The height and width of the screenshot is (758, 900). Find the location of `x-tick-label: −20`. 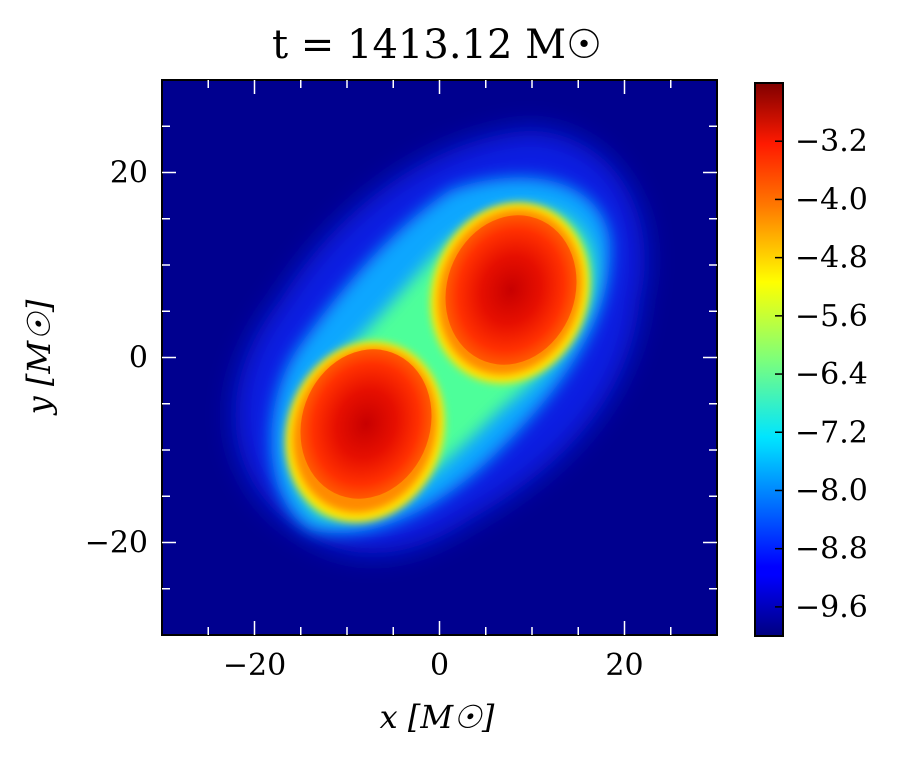

x-tick-label: −20 is located at coordinates (254, 665).